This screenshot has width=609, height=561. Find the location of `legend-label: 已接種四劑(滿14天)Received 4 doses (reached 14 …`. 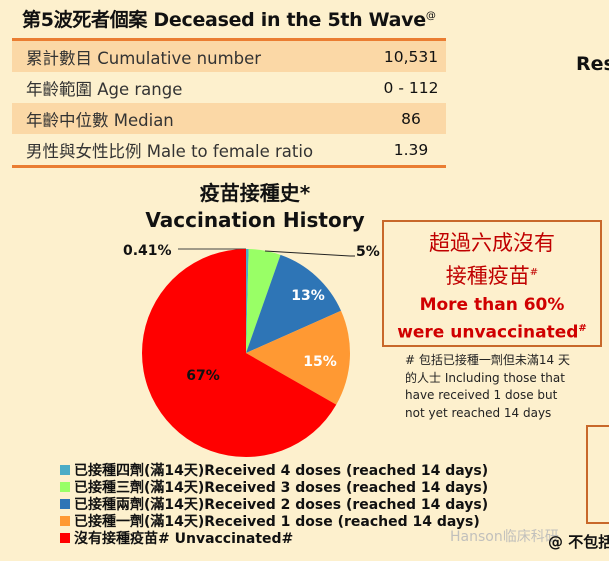

legend-label: 已接種四劑(滿14天)Received 4 doses (reached 14 … is located at coordinates (281, 470).